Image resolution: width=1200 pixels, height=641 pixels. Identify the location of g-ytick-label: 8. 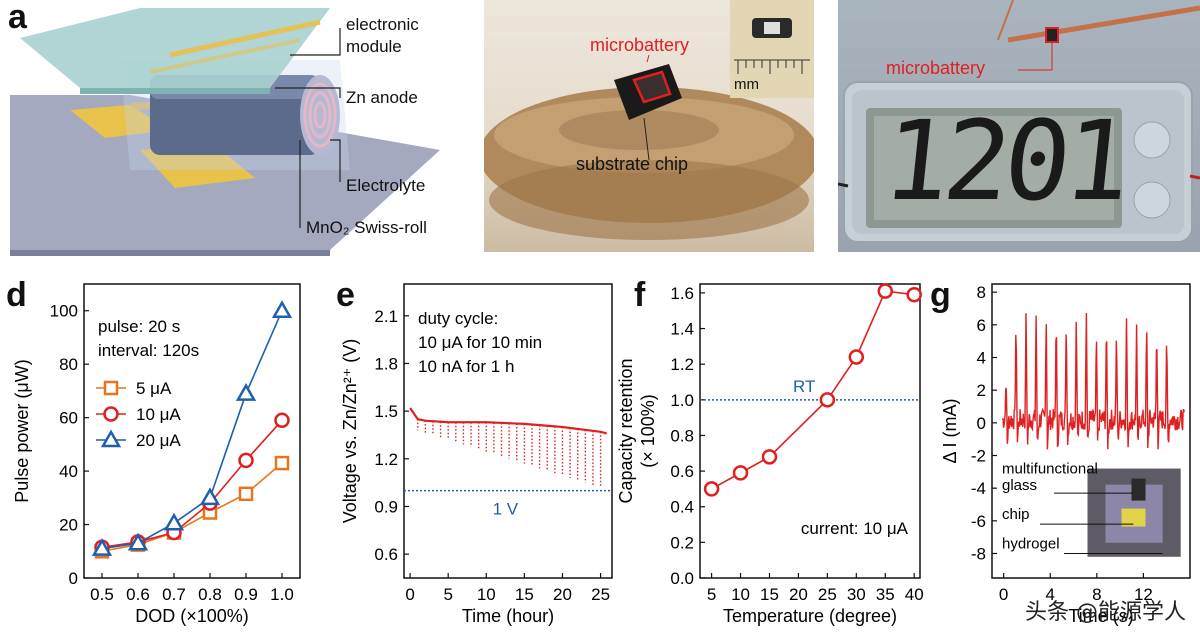
(981, 292).